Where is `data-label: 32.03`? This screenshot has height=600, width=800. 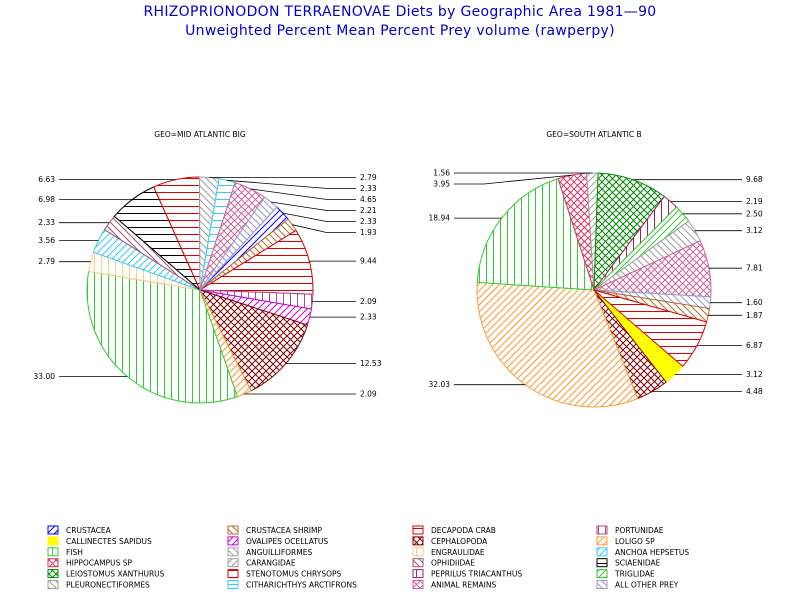 data-label: 32.03 is located at coordinates (440, 384).